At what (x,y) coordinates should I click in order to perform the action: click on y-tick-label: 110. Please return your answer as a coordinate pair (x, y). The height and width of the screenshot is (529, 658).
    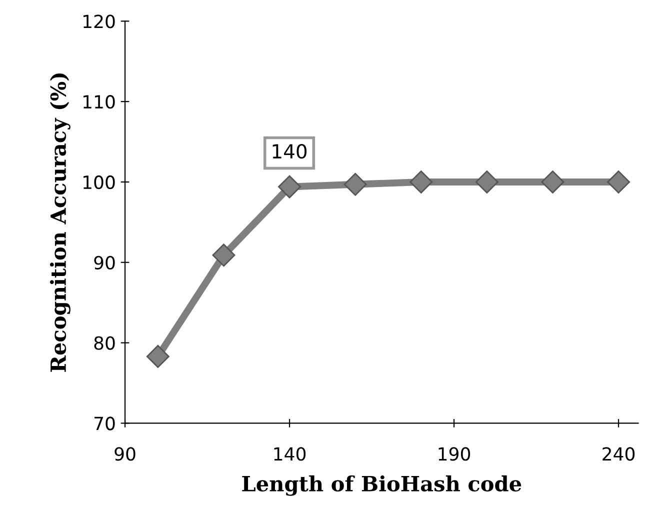
    Looking at the image, I should click on (99, 102).